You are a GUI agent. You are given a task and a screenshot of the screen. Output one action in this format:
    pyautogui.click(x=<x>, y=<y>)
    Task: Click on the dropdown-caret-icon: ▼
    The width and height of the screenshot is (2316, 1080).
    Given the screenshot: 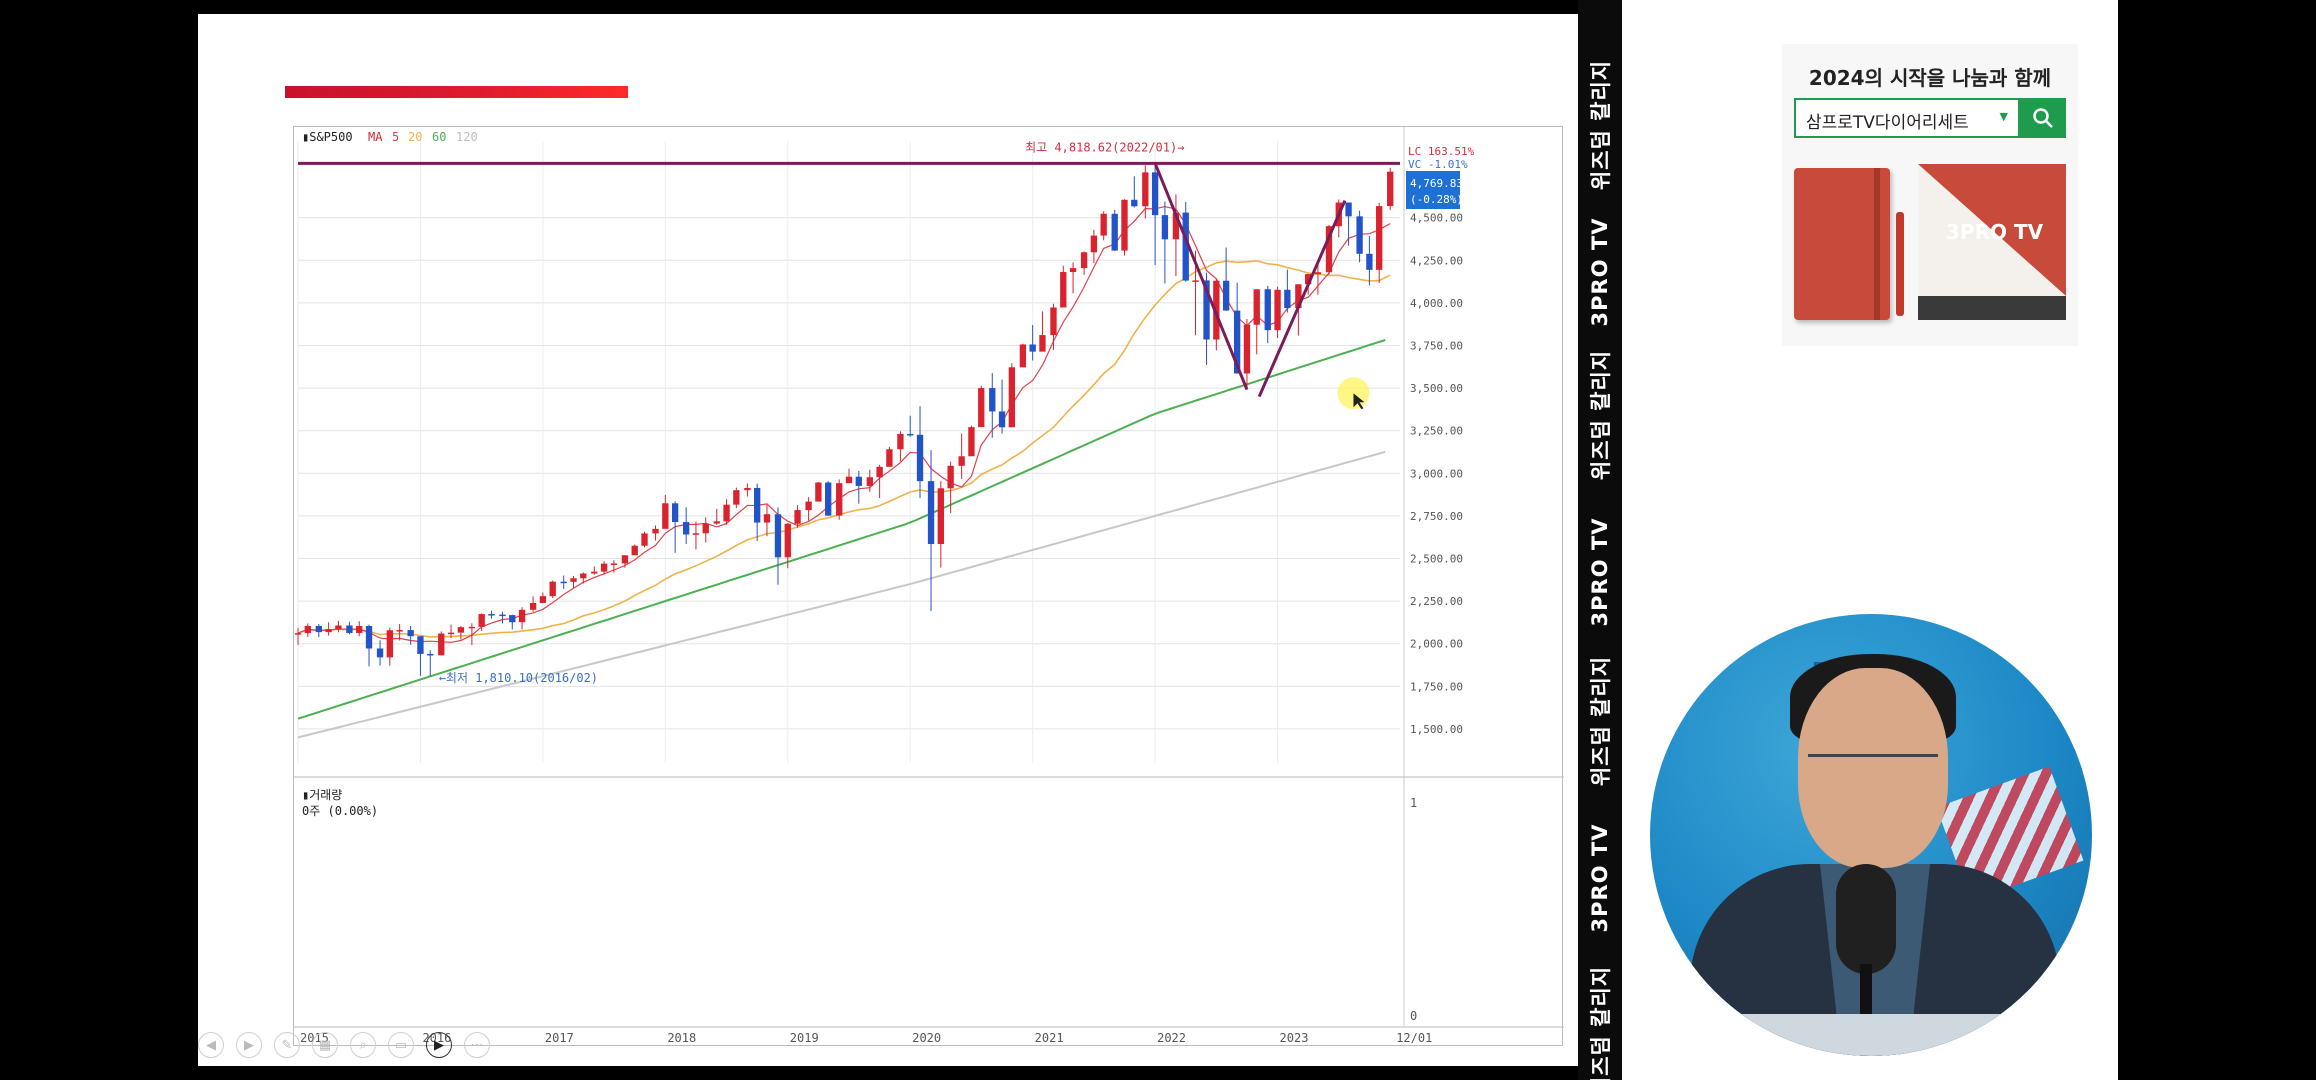 What is the action you would take?
    pyautogui.click(x=2003, y=116)
    